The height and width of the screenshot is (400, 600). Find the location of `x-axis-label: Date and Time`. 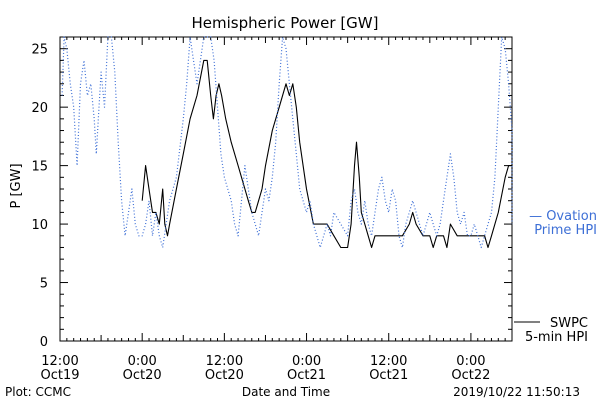

x-axis-label: Date and Time is located at coordinates (286, 392).